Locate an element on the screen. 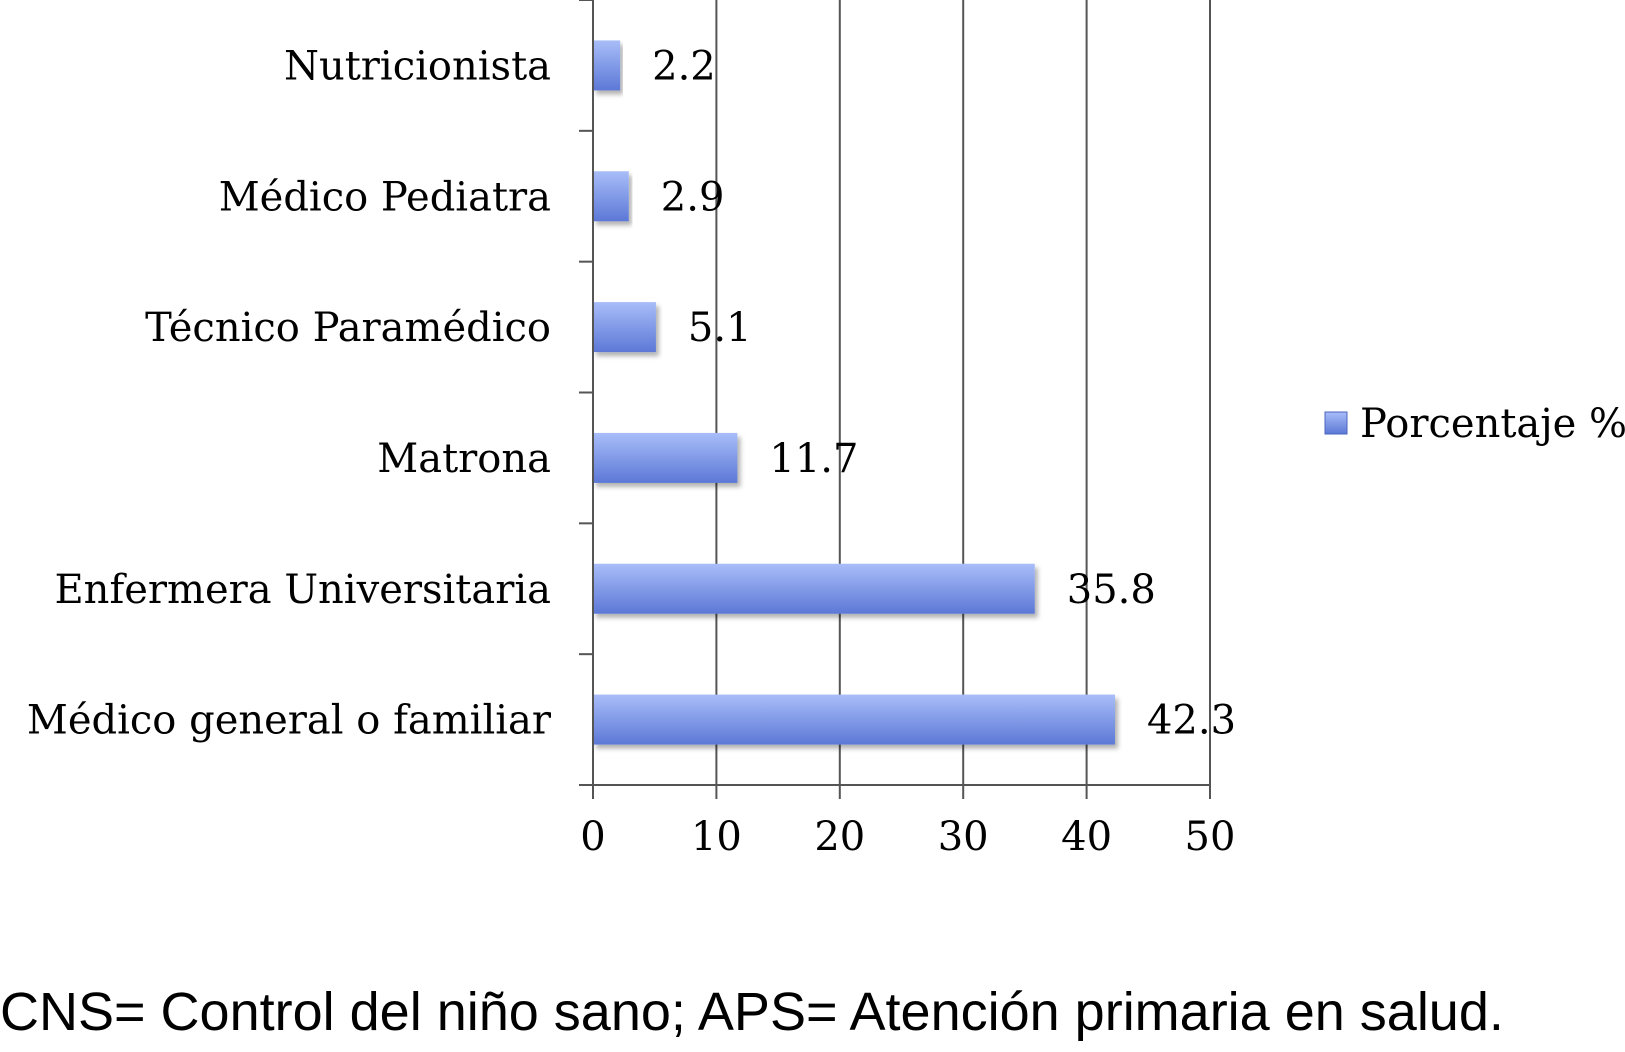  category-label: Matrona is located at coordinates (464, 459).